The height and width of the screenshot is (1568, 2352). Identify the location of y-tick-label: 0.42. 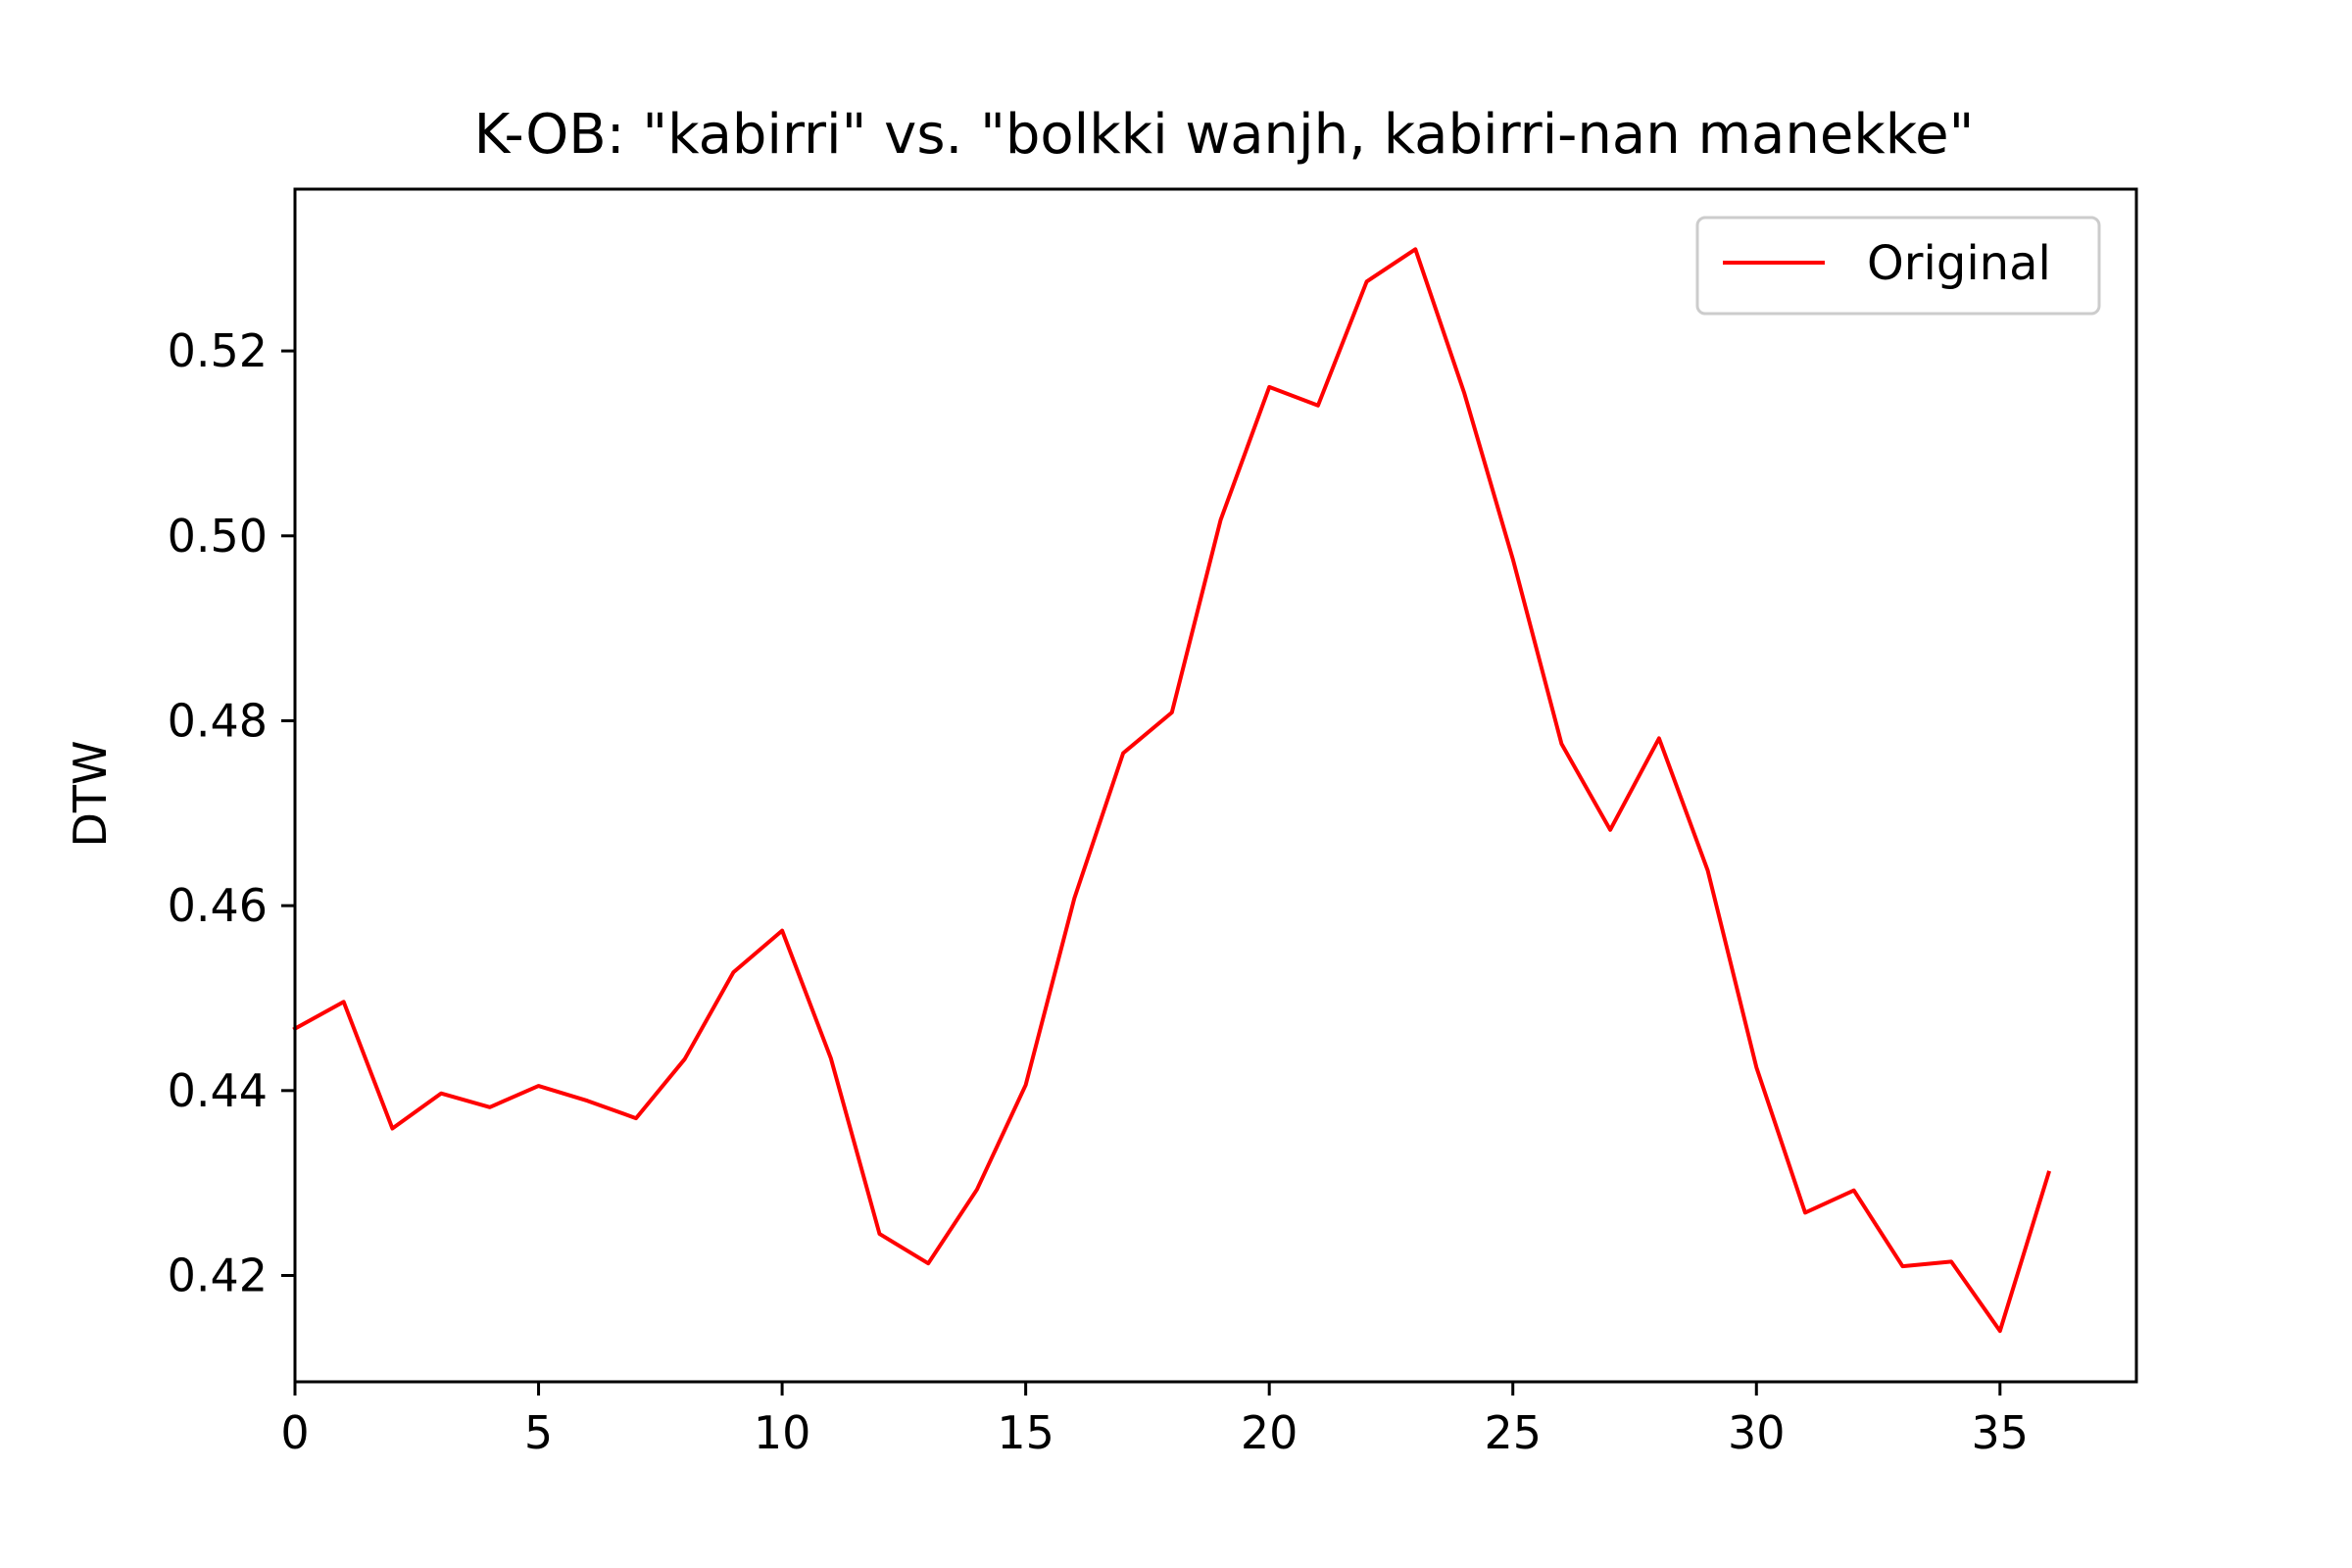
(218, 1276).